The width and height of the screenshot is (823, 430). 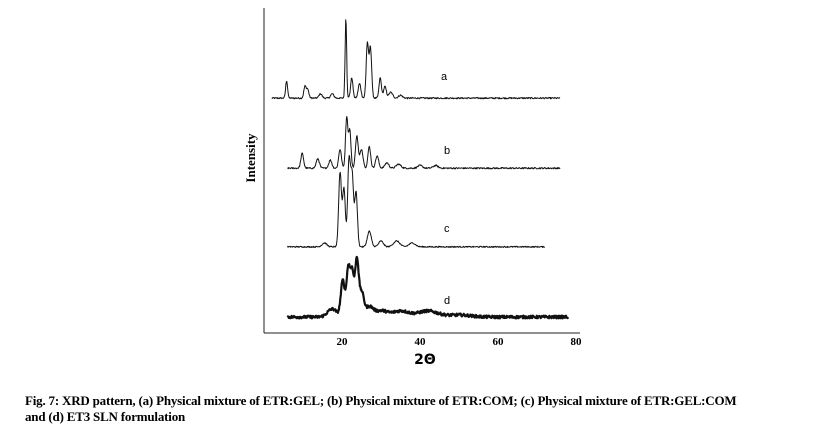 What do you see at coordinates (428, 287) in the screenshot?
I see `series-trace-d` at bounding box center [428, 287].